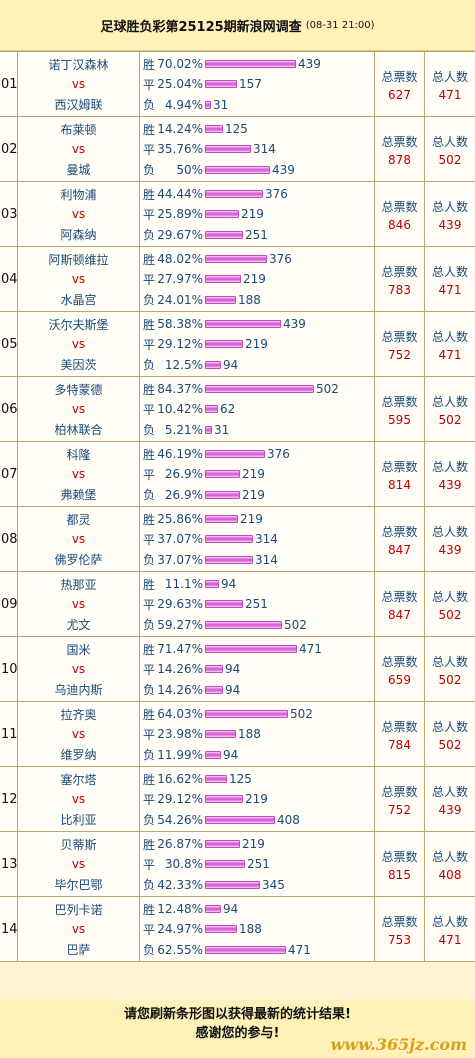 Image resolution: width=475 pixels, height=1058 pixels. What do you see at coordinates (400, 604) in the screenshot?
I see `total-votes: 总票数 847` at bounding box center [400, 604].